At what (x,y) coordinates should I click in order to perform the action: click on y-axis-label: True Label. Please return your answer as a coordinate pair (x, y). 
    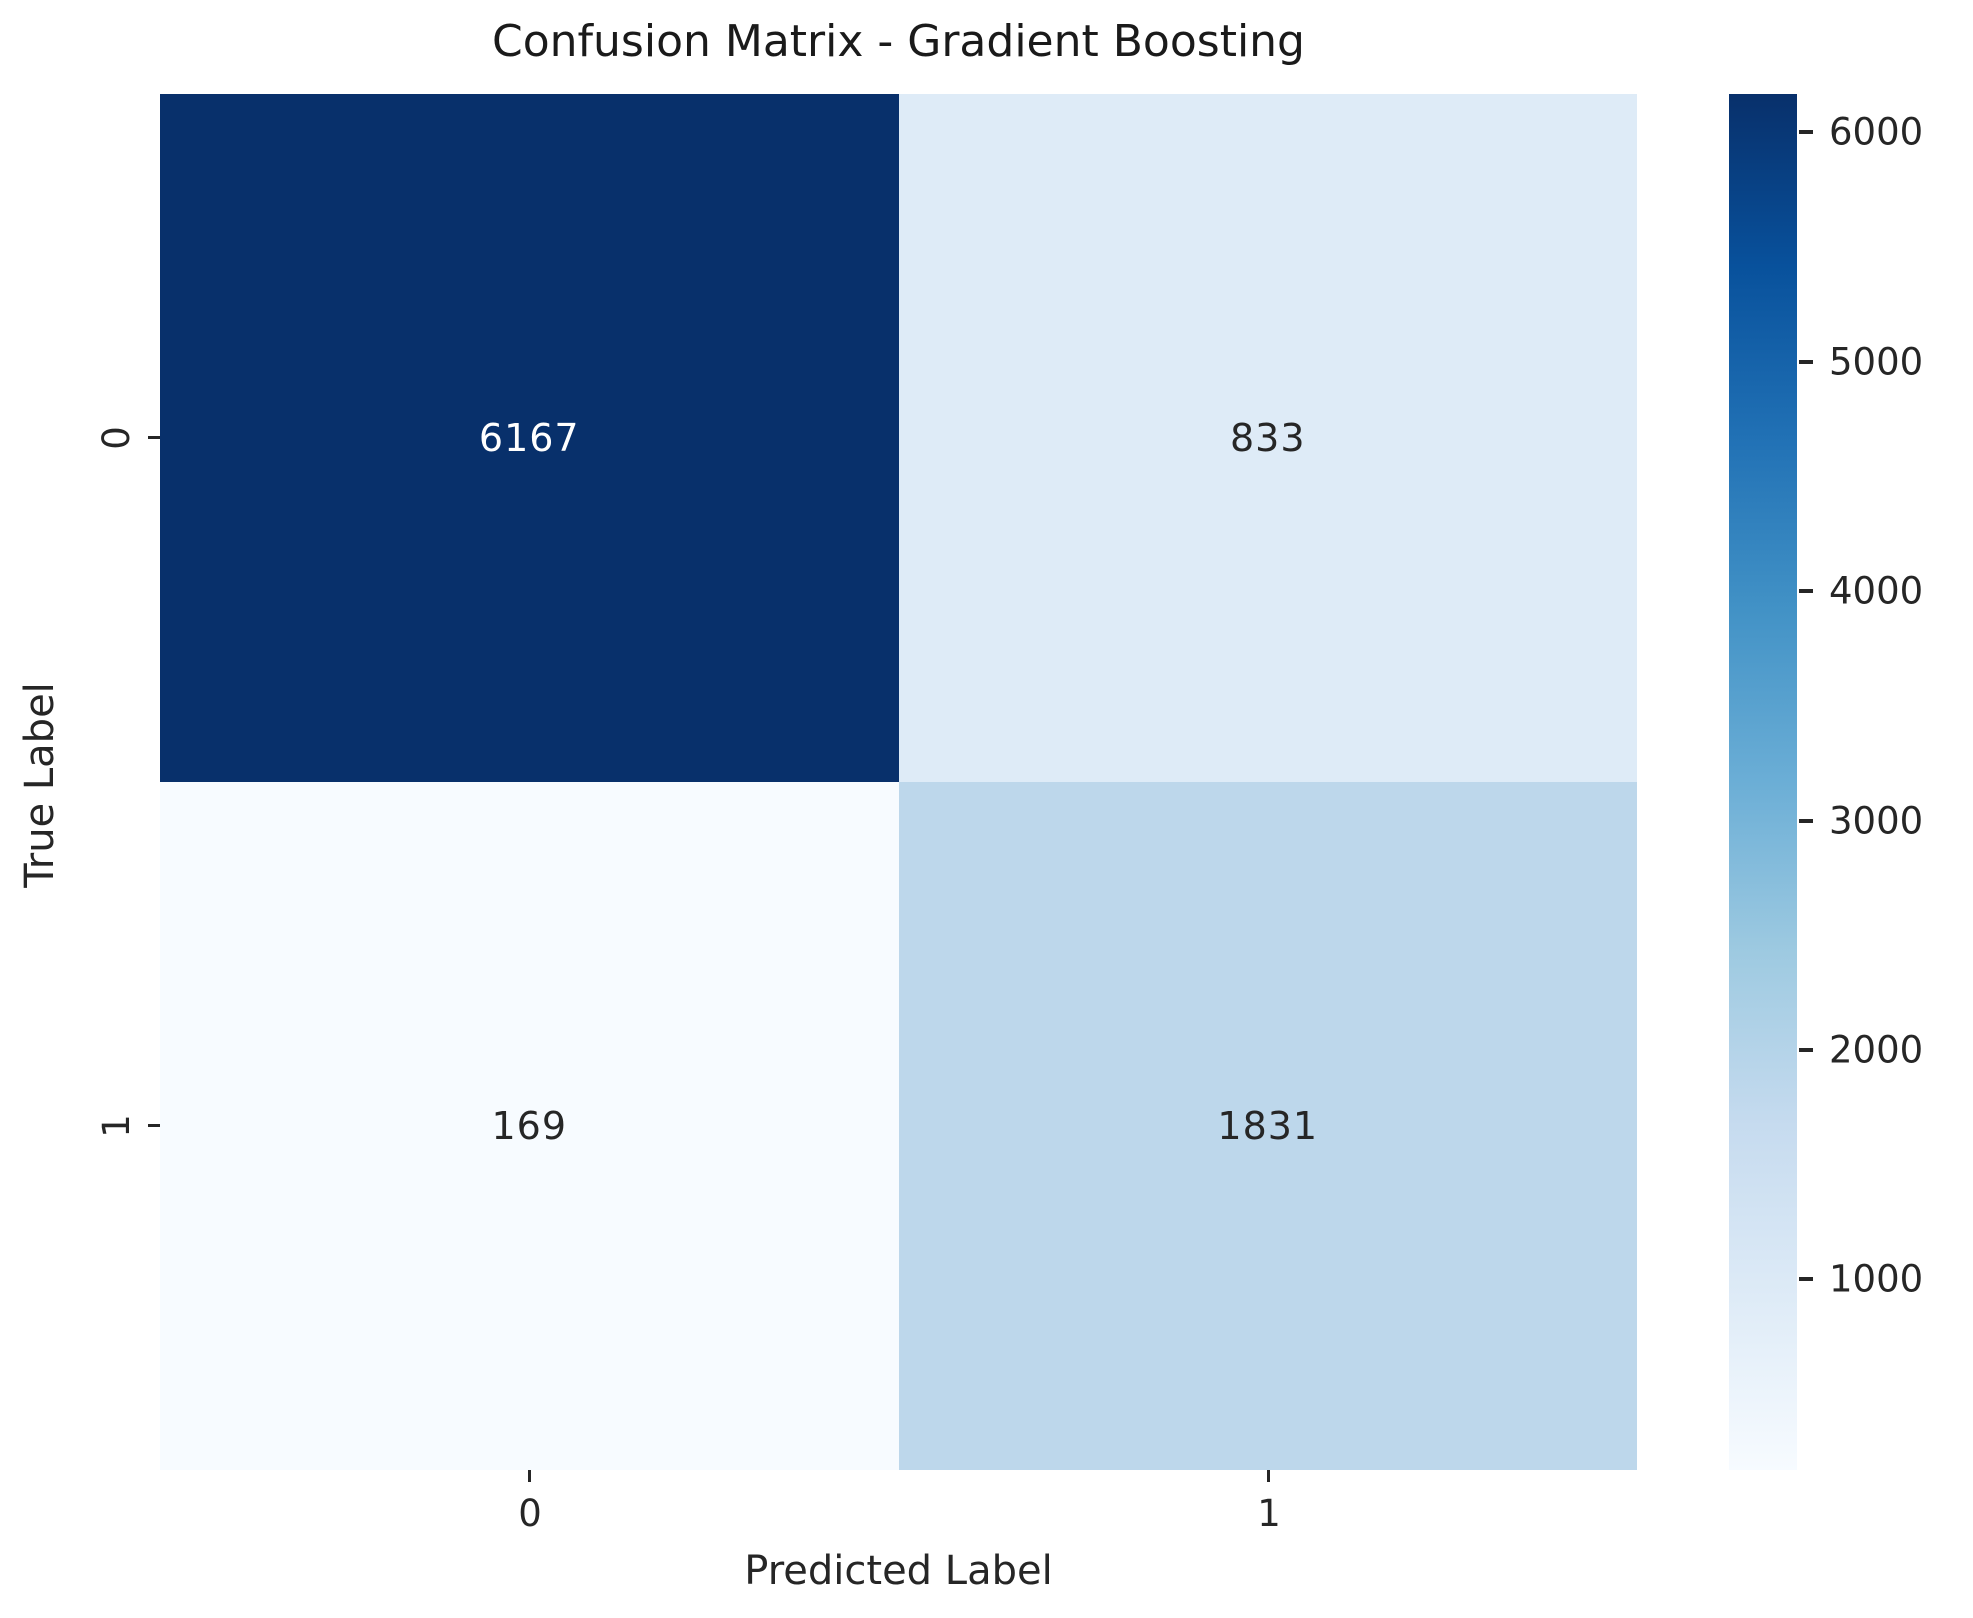
    Looking at the image, I should click on (40, 785).